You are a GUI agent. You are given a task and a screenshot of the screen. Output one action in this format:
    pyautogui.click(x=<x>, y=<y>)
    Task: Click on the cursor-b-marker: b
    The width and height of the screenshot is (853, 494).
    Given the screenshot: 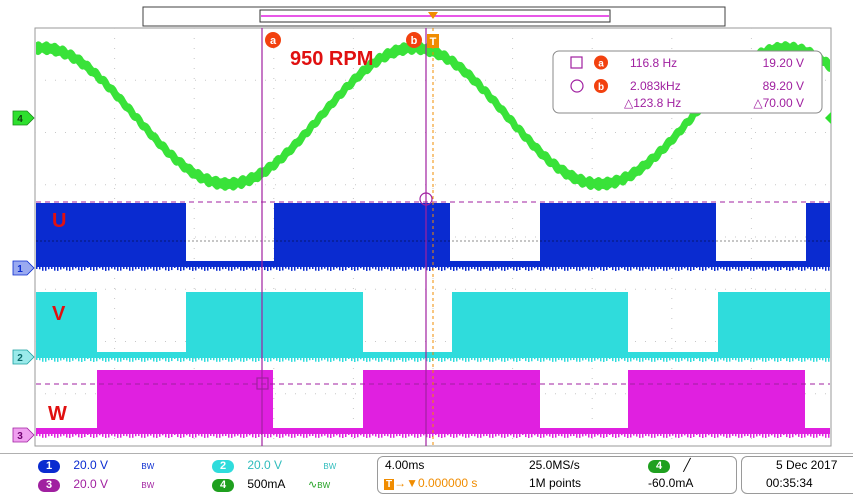 What is the action you would take?
    pyautogui.click(x=414, y=40)
    